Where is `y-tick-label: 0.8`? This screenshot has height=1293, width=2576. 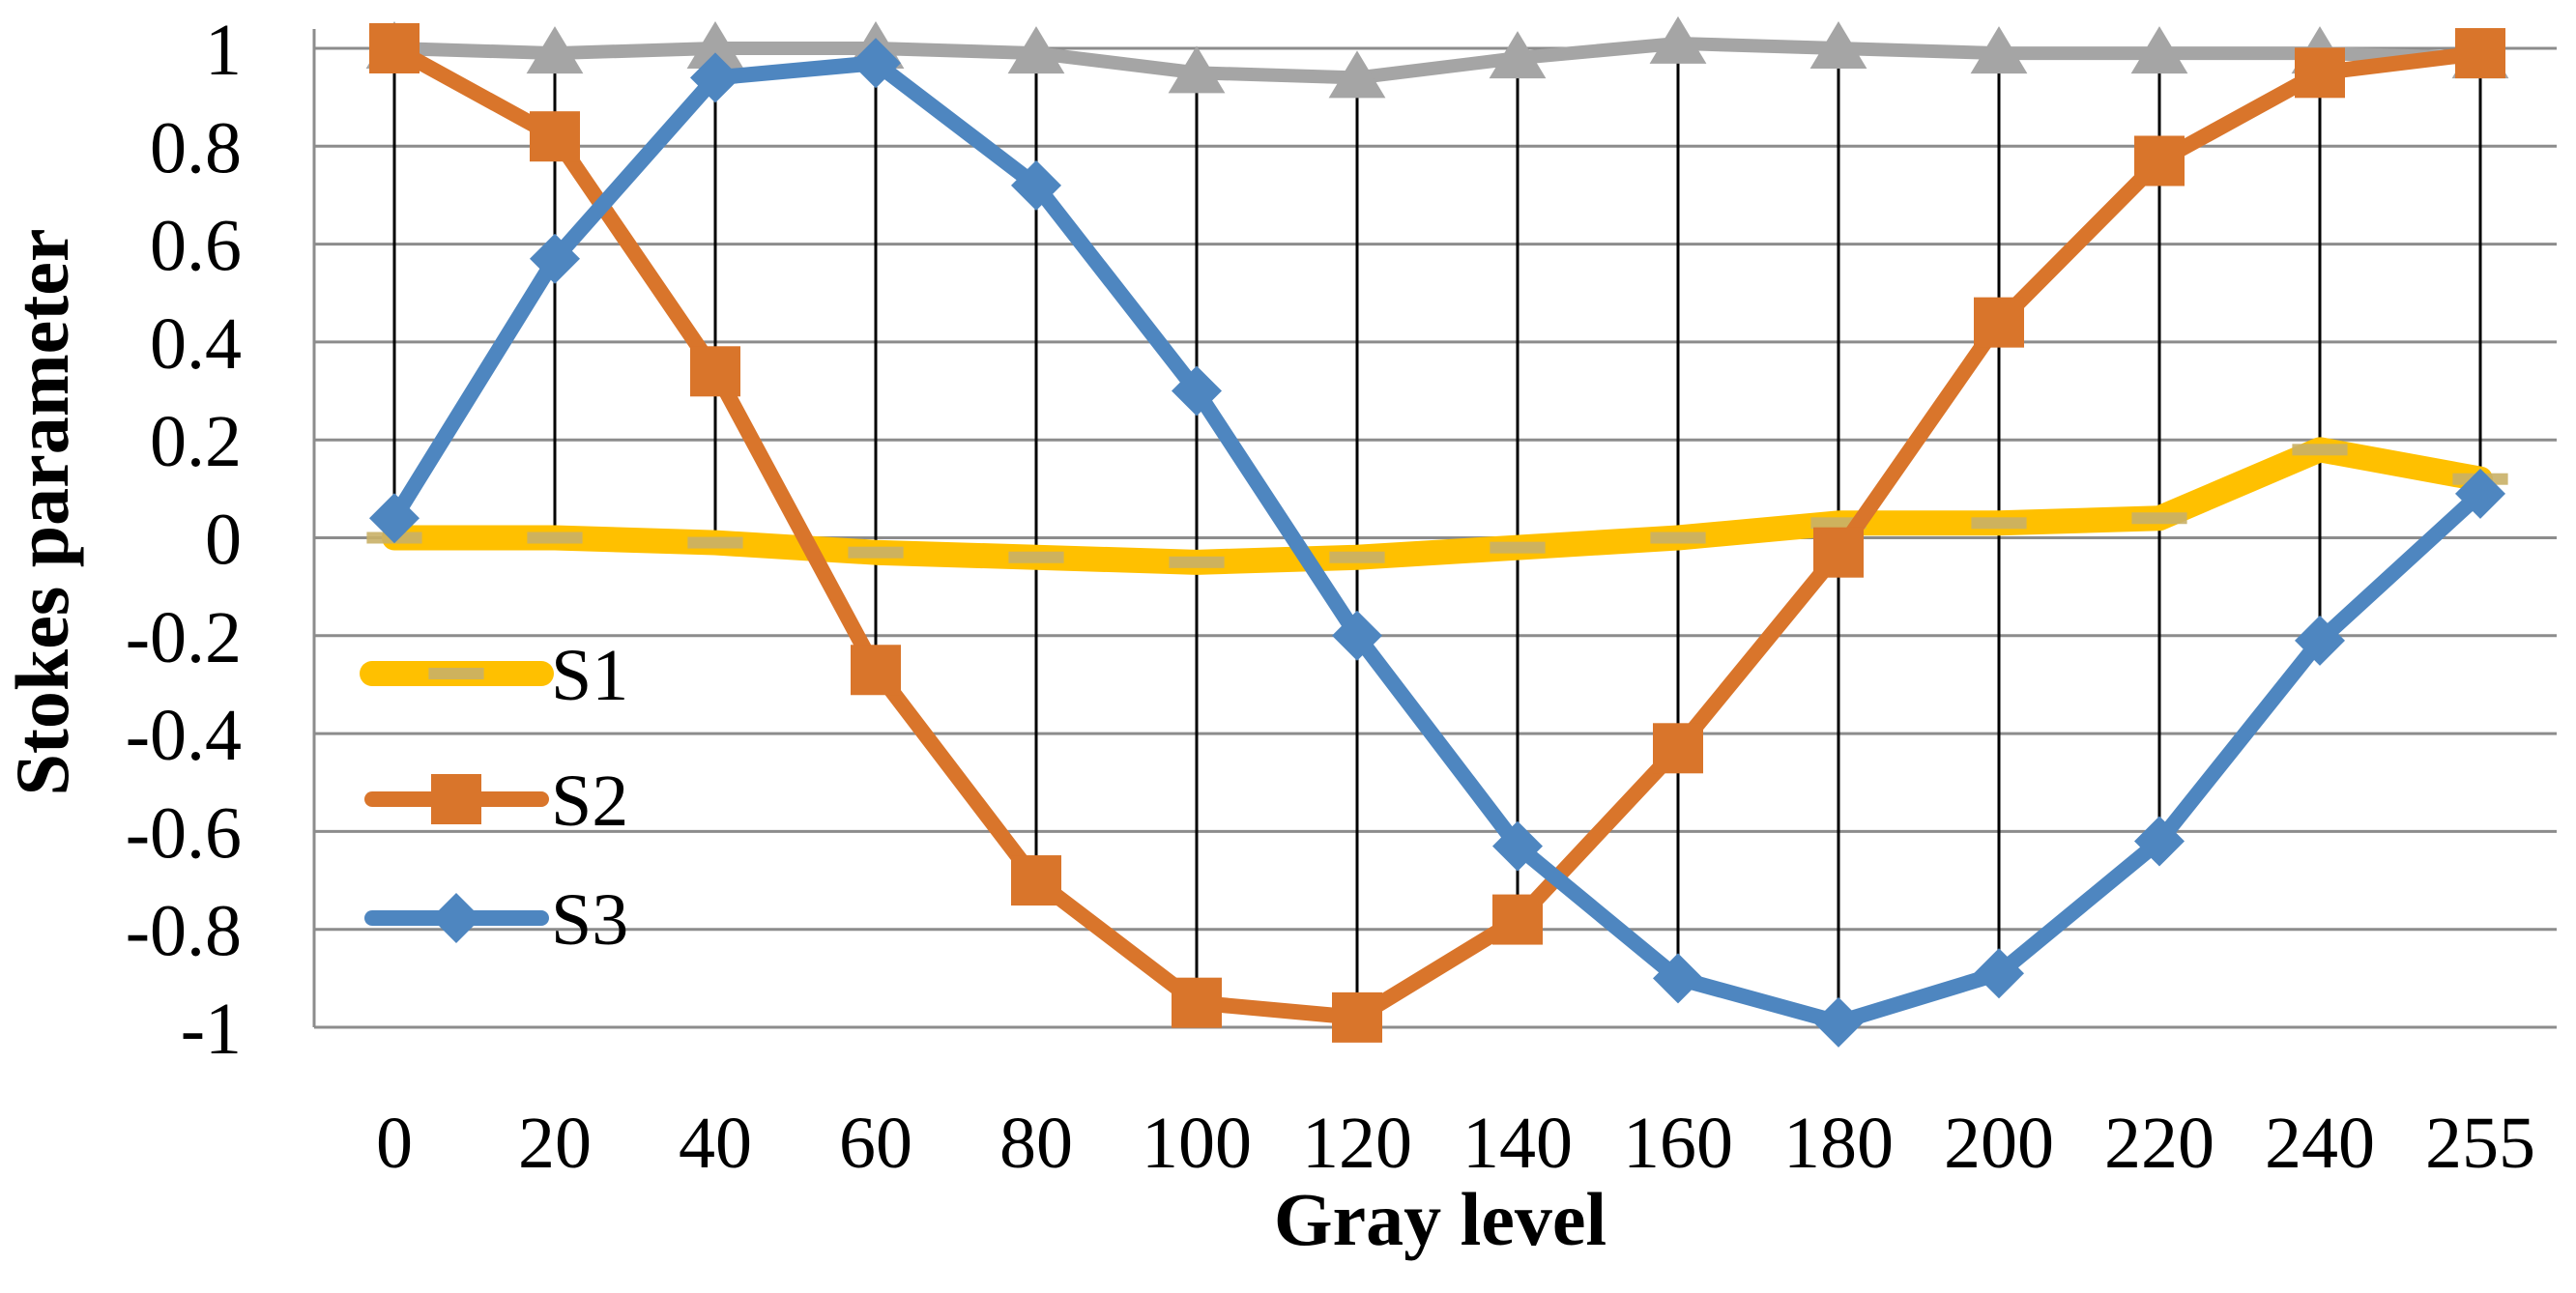
y-tick-label: 0.8 is located at coordinates (196, 148).